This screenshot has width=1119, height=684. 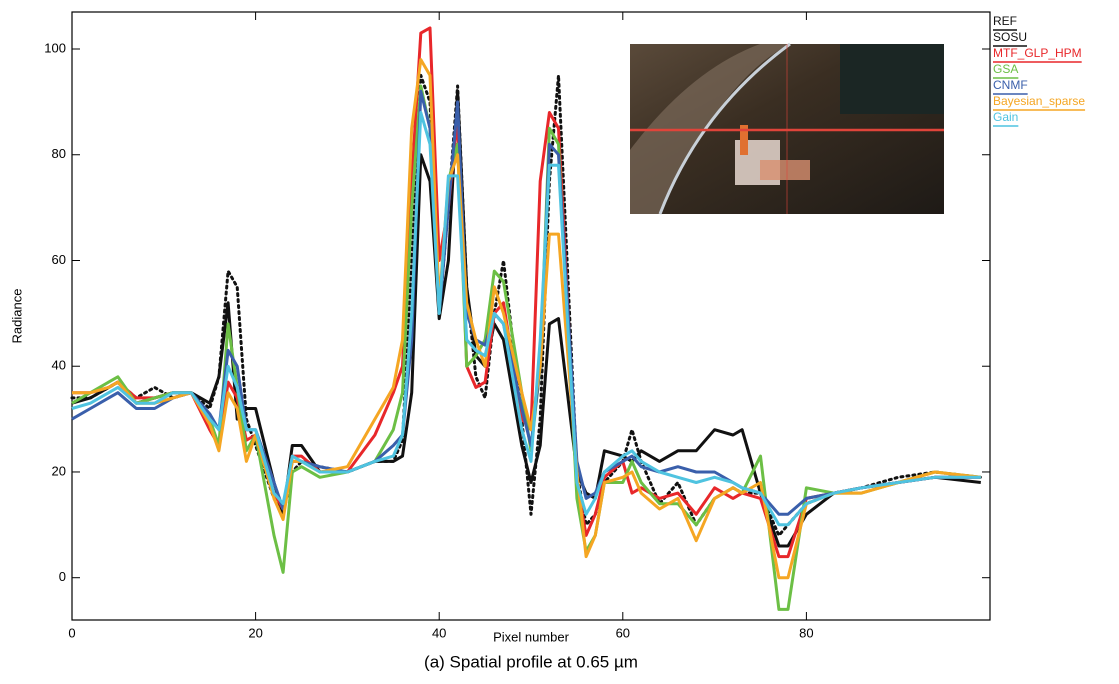 I want to click on x-tick-label: 20, so click(x=255, y=632).